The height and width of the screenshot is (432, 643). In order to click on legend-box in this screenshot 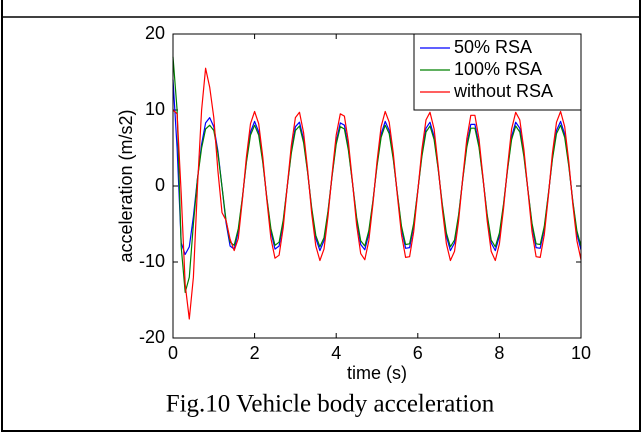, I will do `click(497, 72)`.